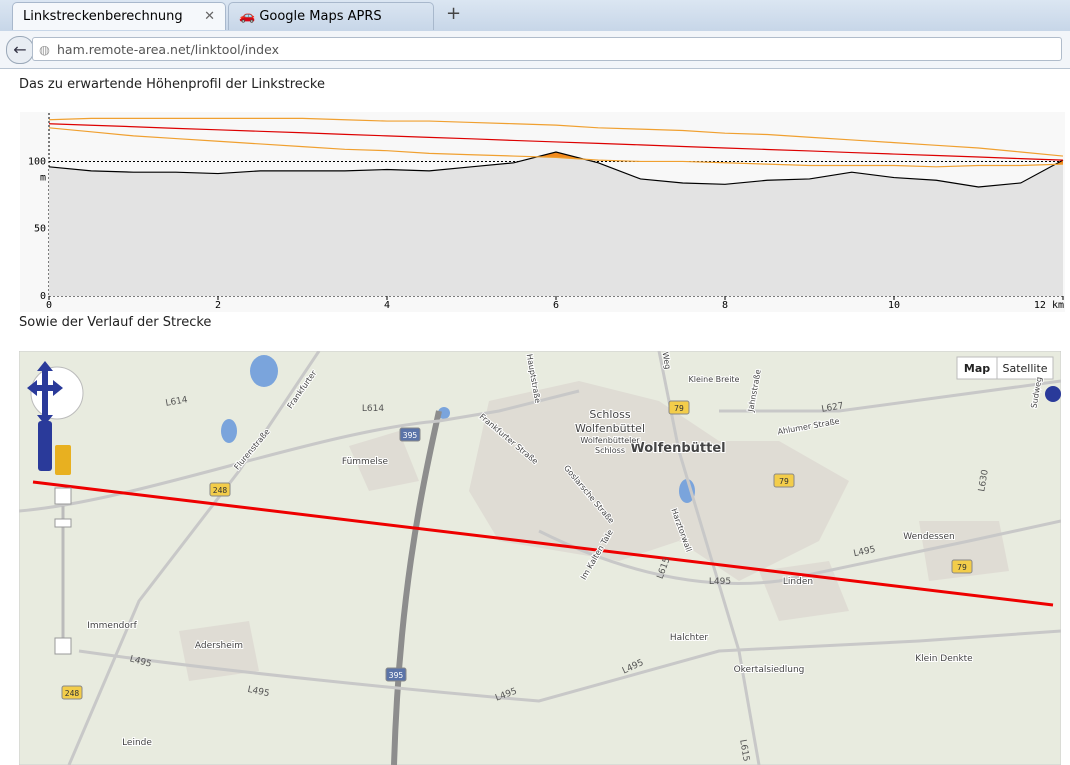  I want to click on x-tick-label: 8, so click(725, 305).